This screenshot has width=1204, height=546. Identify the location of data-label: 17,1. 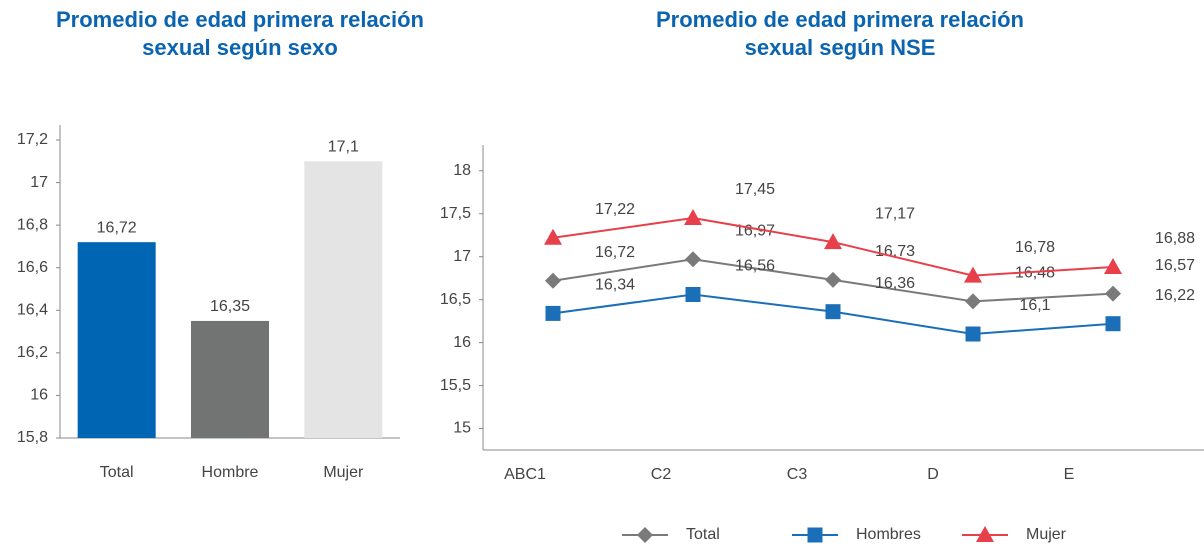
(343, 147).